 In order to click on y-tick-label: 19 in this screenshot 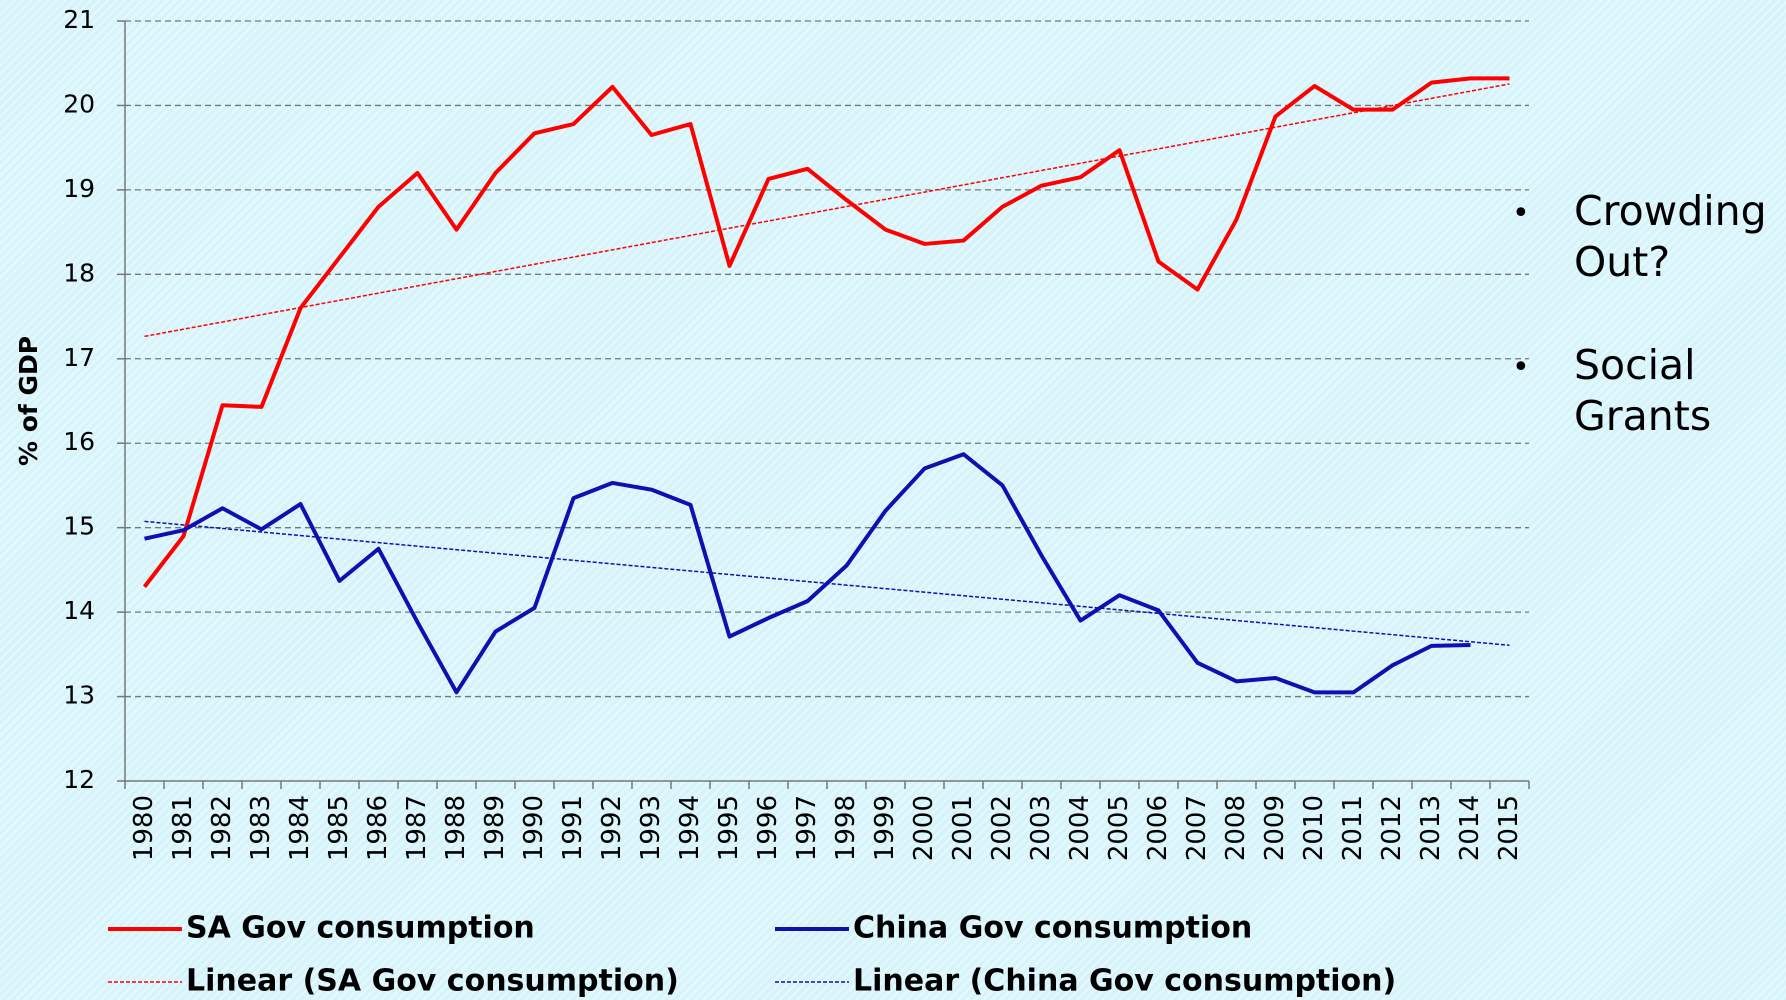, I will do `click(79, 188)`.